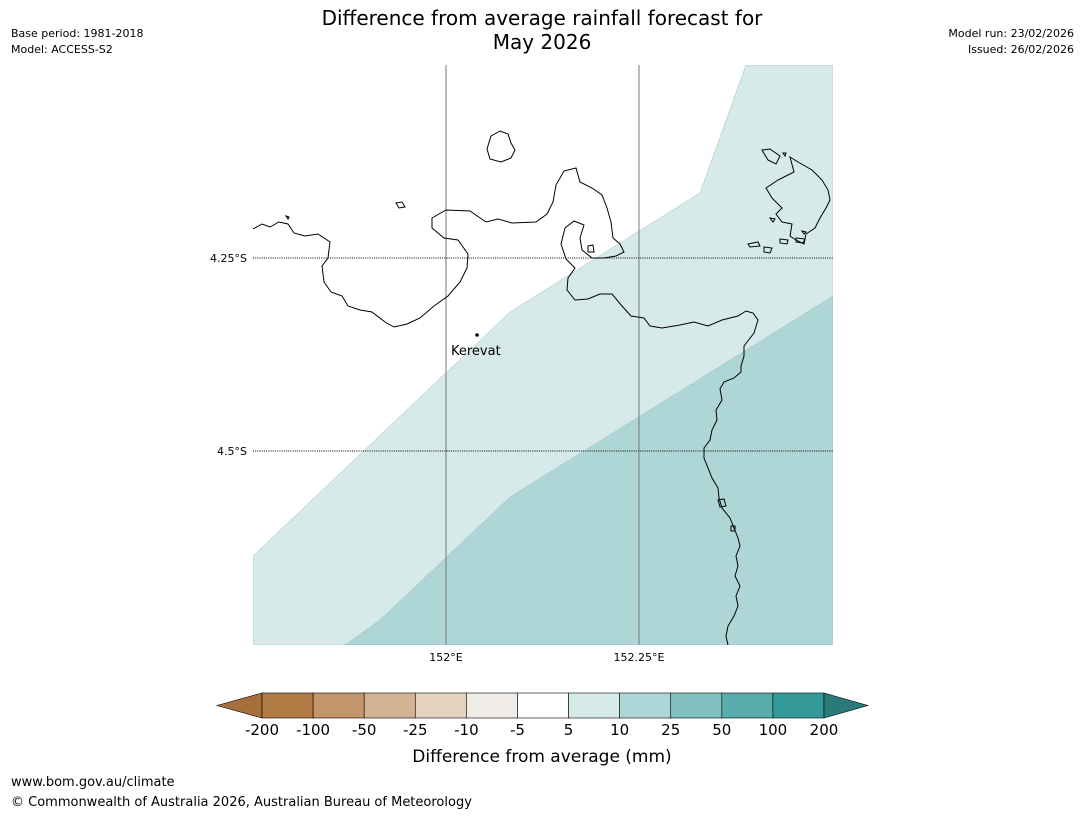 The height and width of the screenshot is (816, 1085). I want to click on issued-date: Issued: 26/02/2026, so click(1020, 49).